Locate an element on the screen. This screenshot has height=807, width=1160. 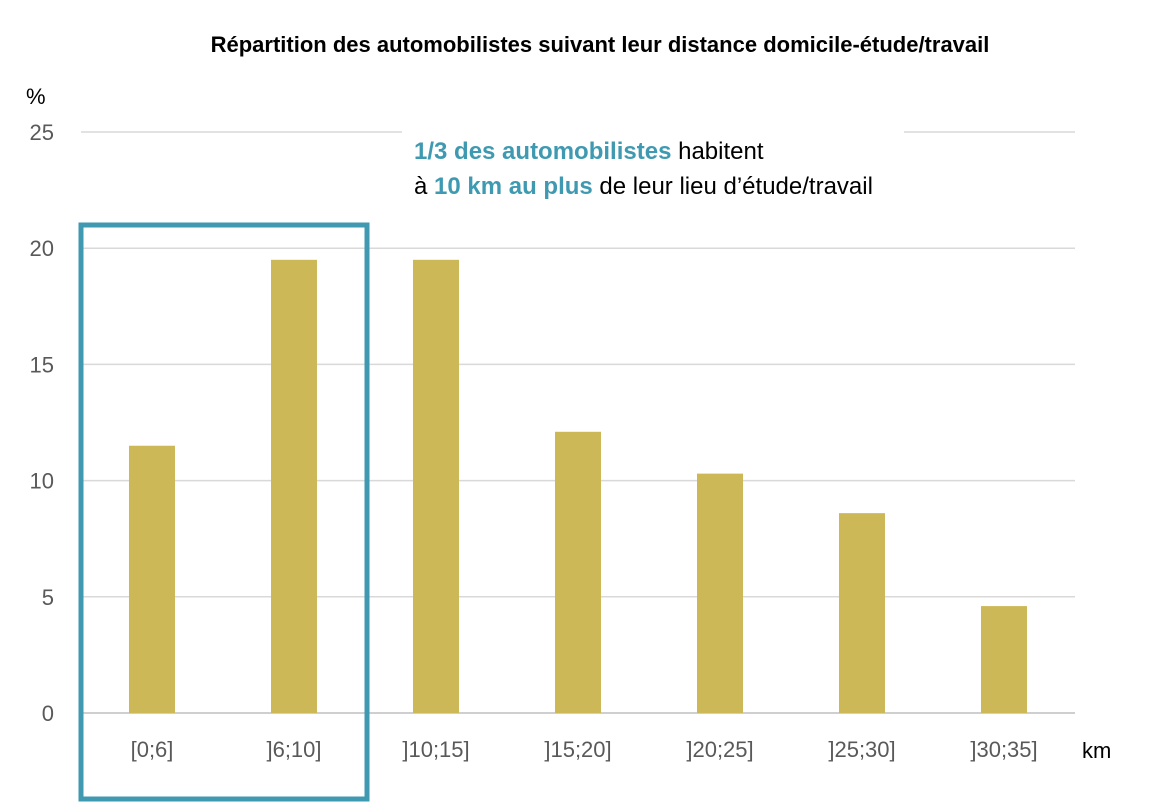
x-tick-label: [0;6] is located at coordinates (152, 749).